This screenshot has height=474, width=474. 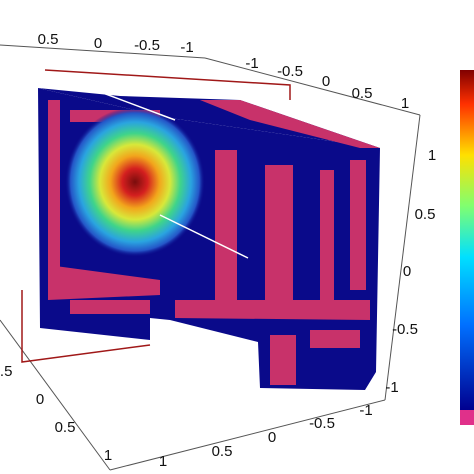 What do you see at coordinates (467, 417) in the screenshot?
I see `colorbar-nan` at bounding box center [467, 417].